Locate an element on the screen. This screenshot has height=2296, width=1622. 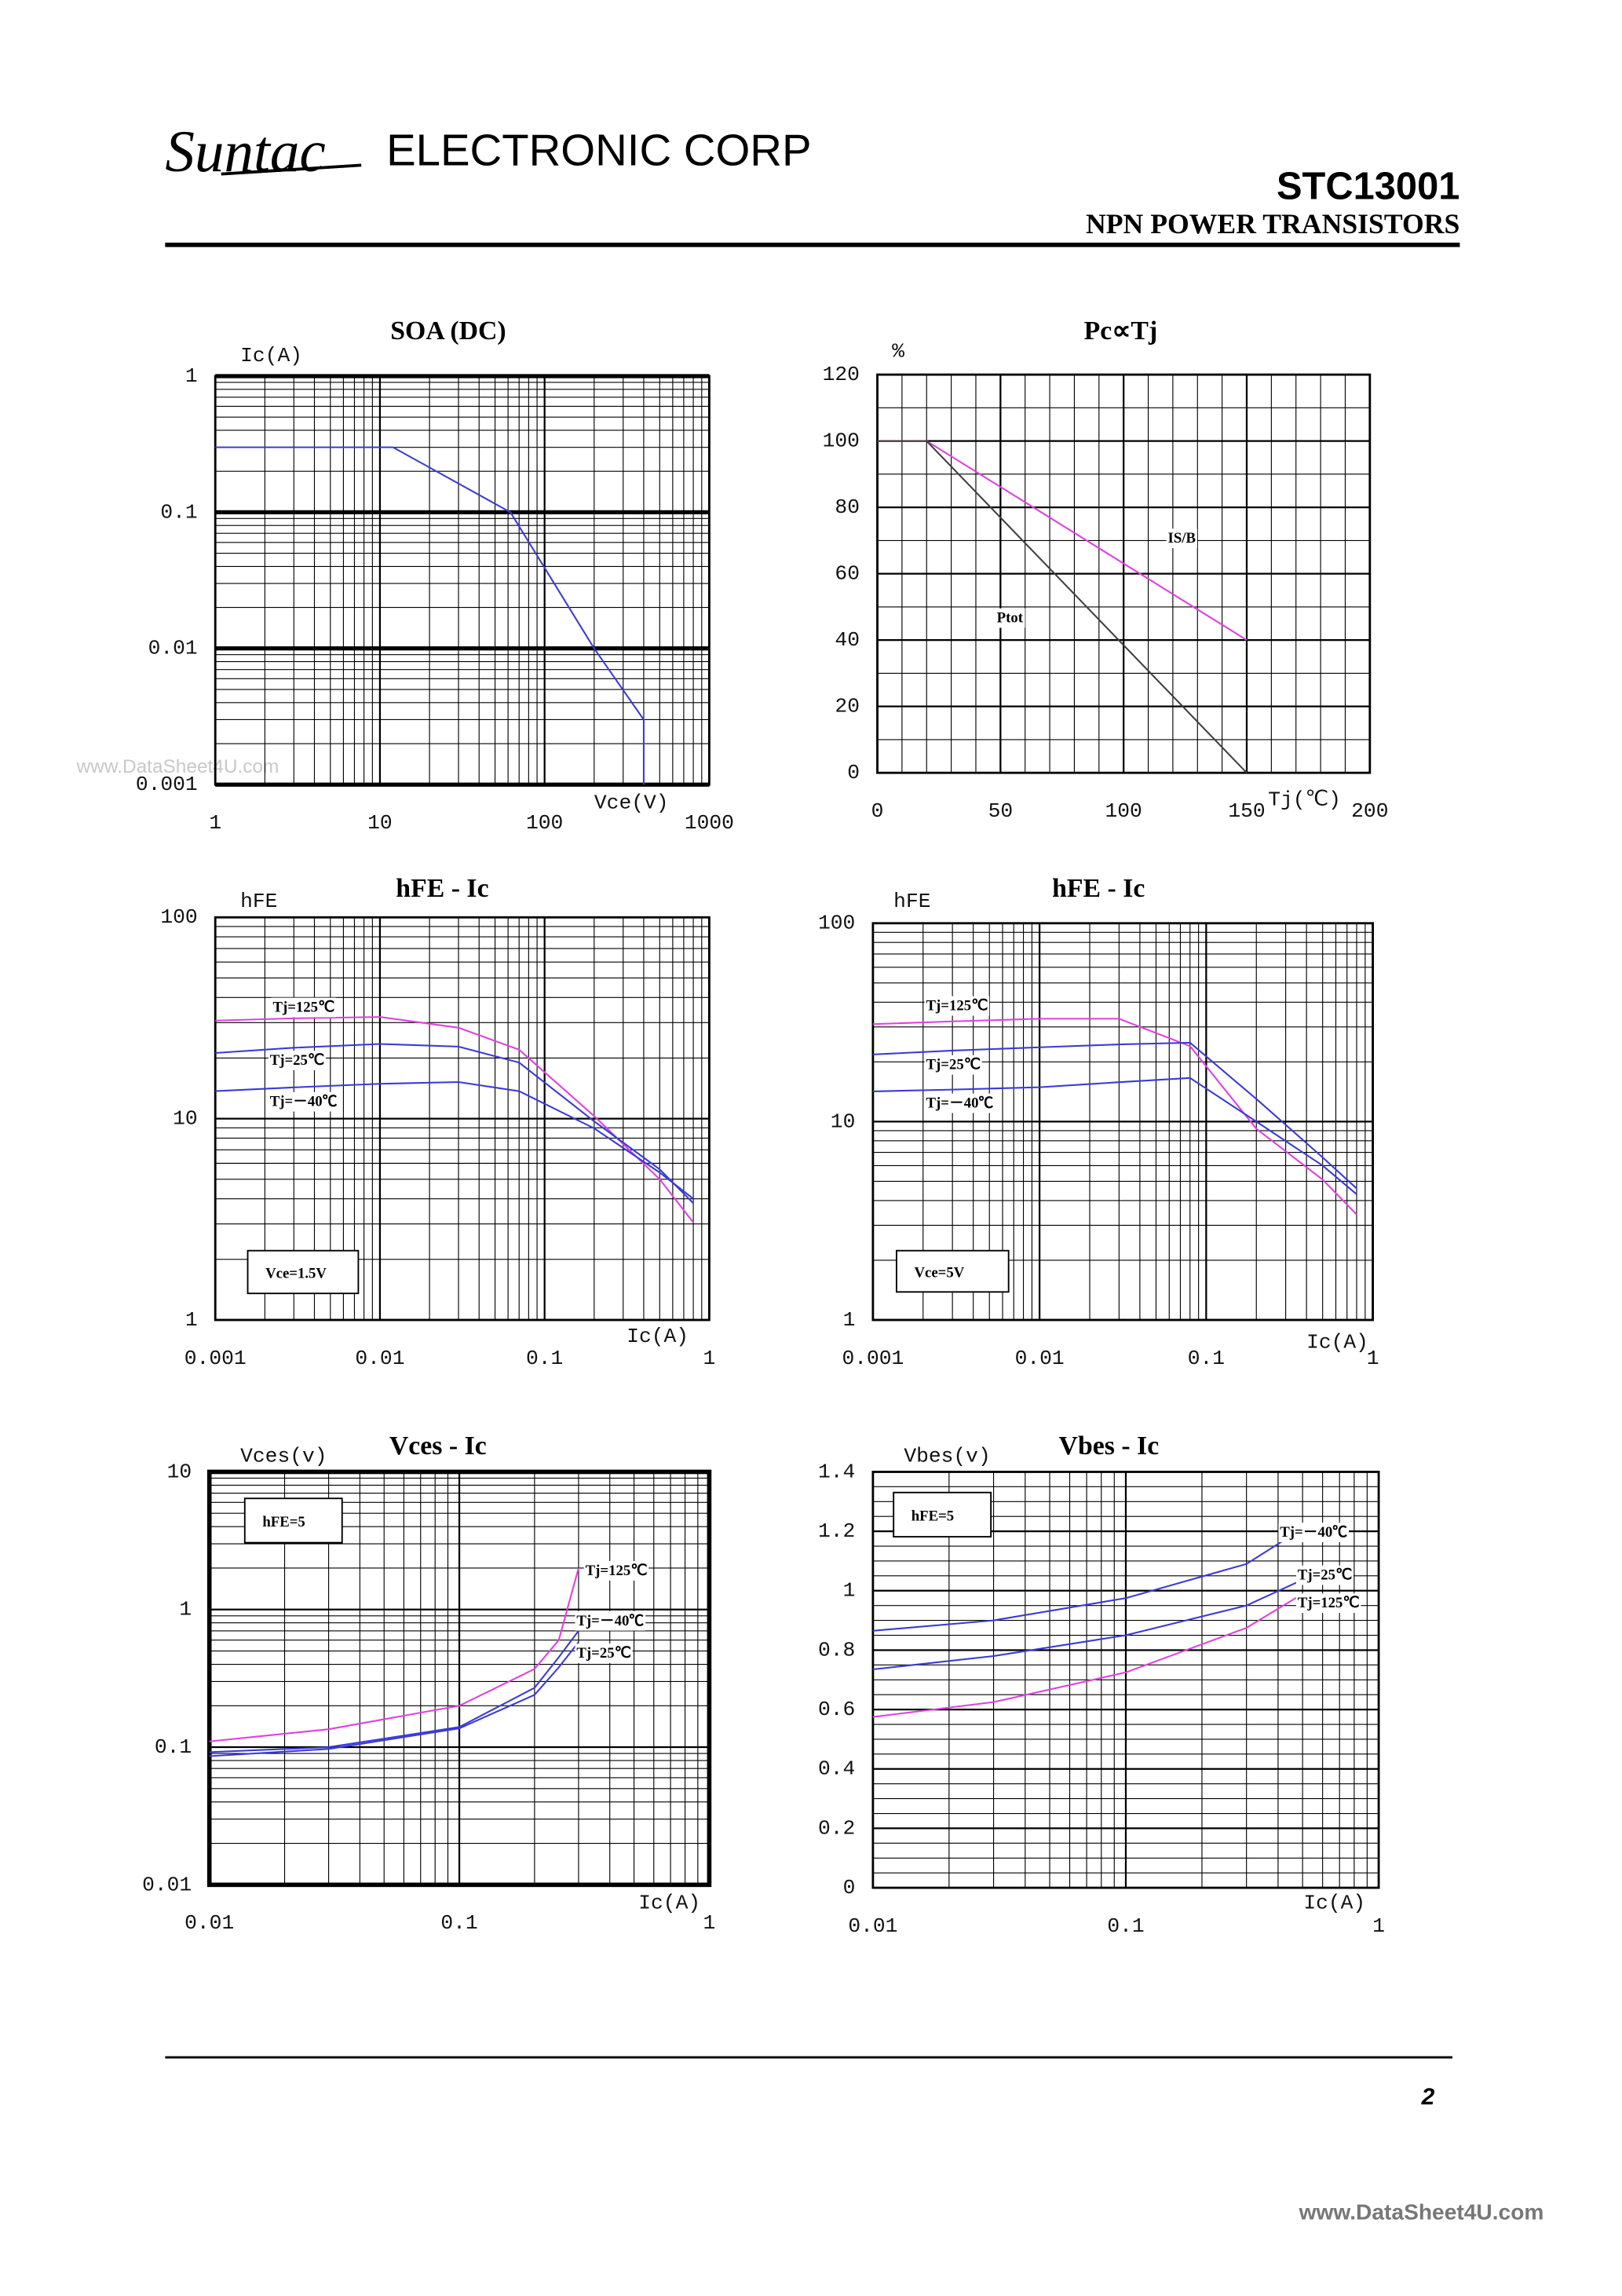
footer-site: www.DataSheet4U.com is located at coordinates (1421, 2212).